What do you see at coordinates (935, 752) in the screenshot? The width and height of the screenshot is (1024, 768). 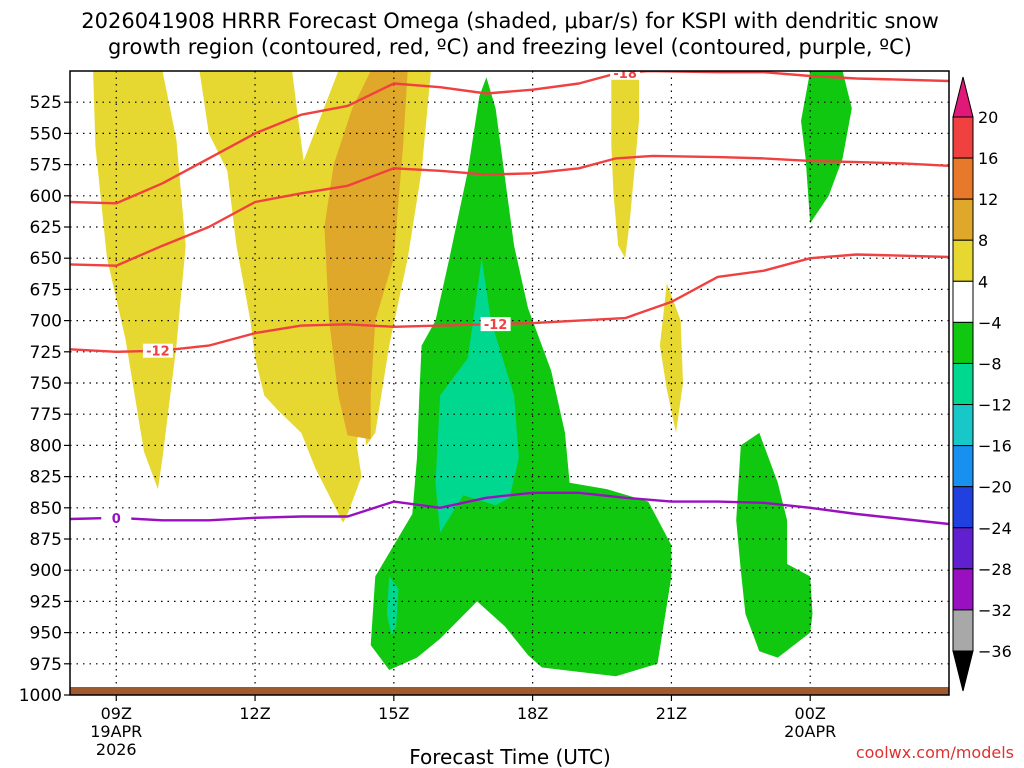 I see `watermark: coolwx.com/models` at bounding box center [935, 752].